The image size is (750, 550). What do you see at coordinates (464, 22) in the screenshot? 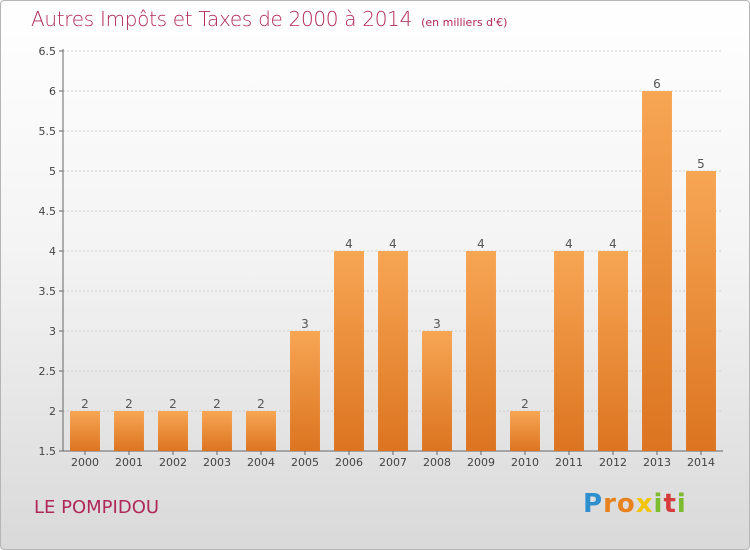
I see `chart-subtitle: (en milliers d'€)` at bounding box center [464, 22].